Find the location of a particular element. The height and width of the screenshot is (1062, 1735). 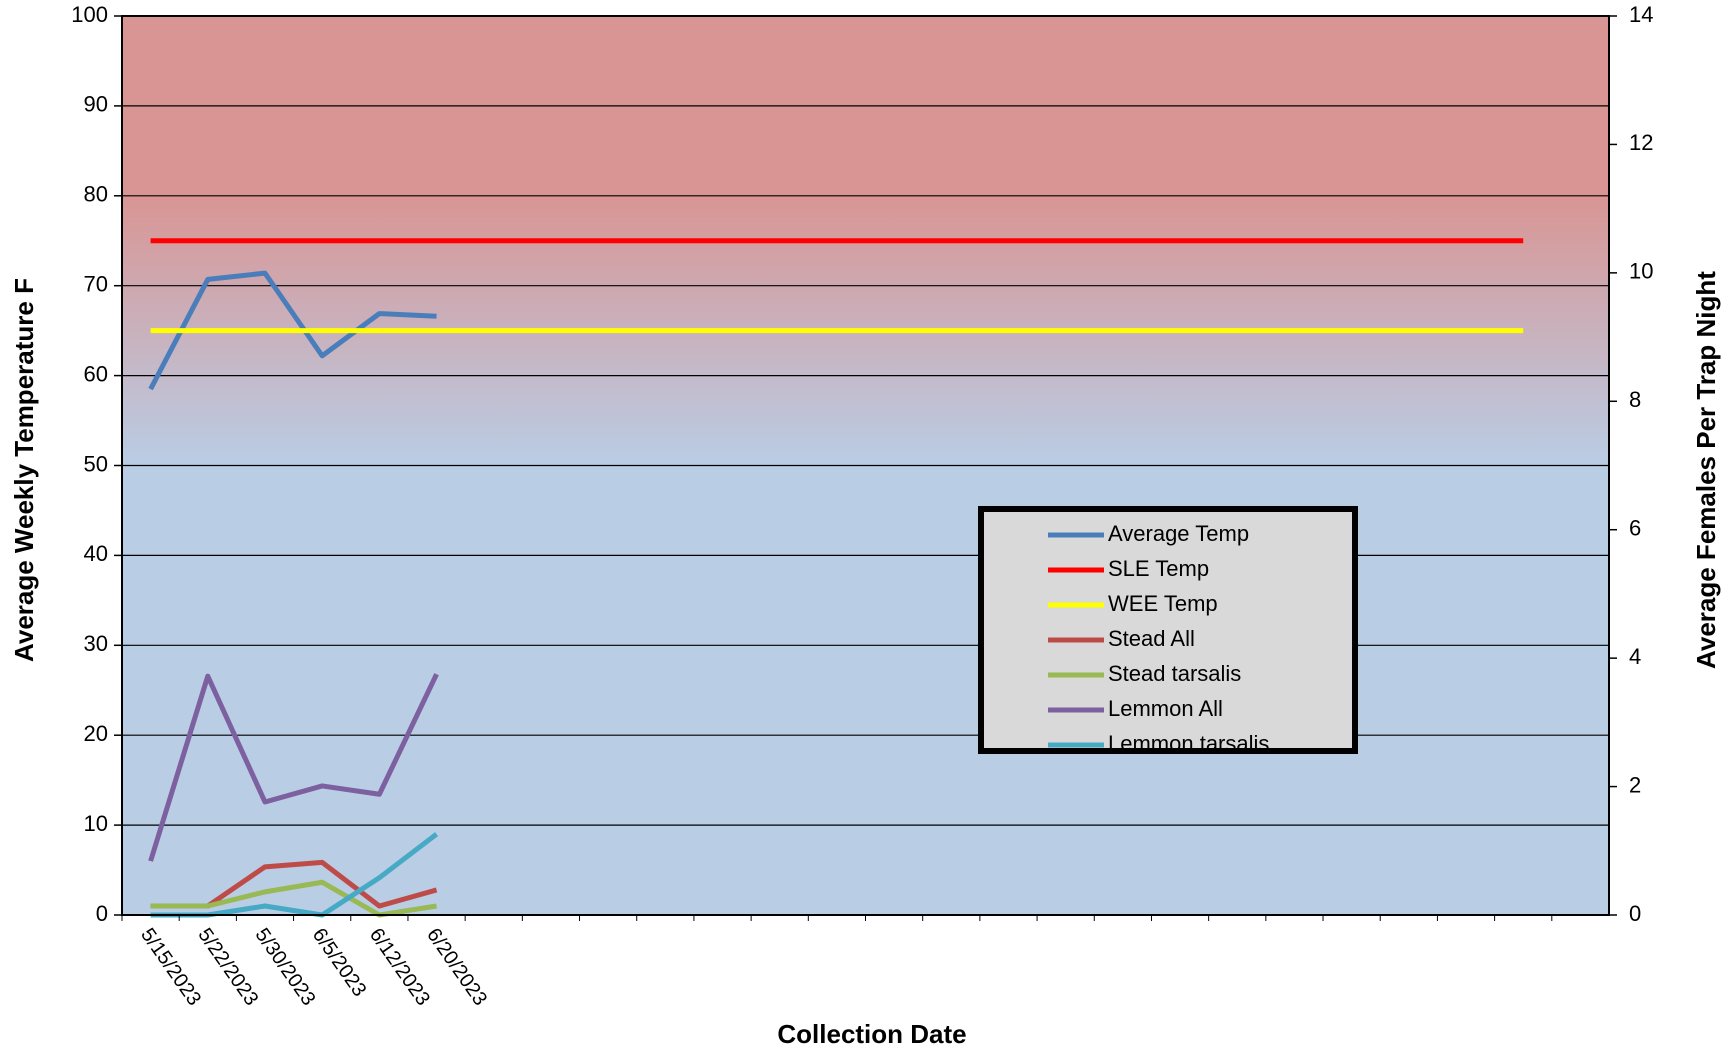

y2-tick-label: 0 is located at coordinates (1635, 913).